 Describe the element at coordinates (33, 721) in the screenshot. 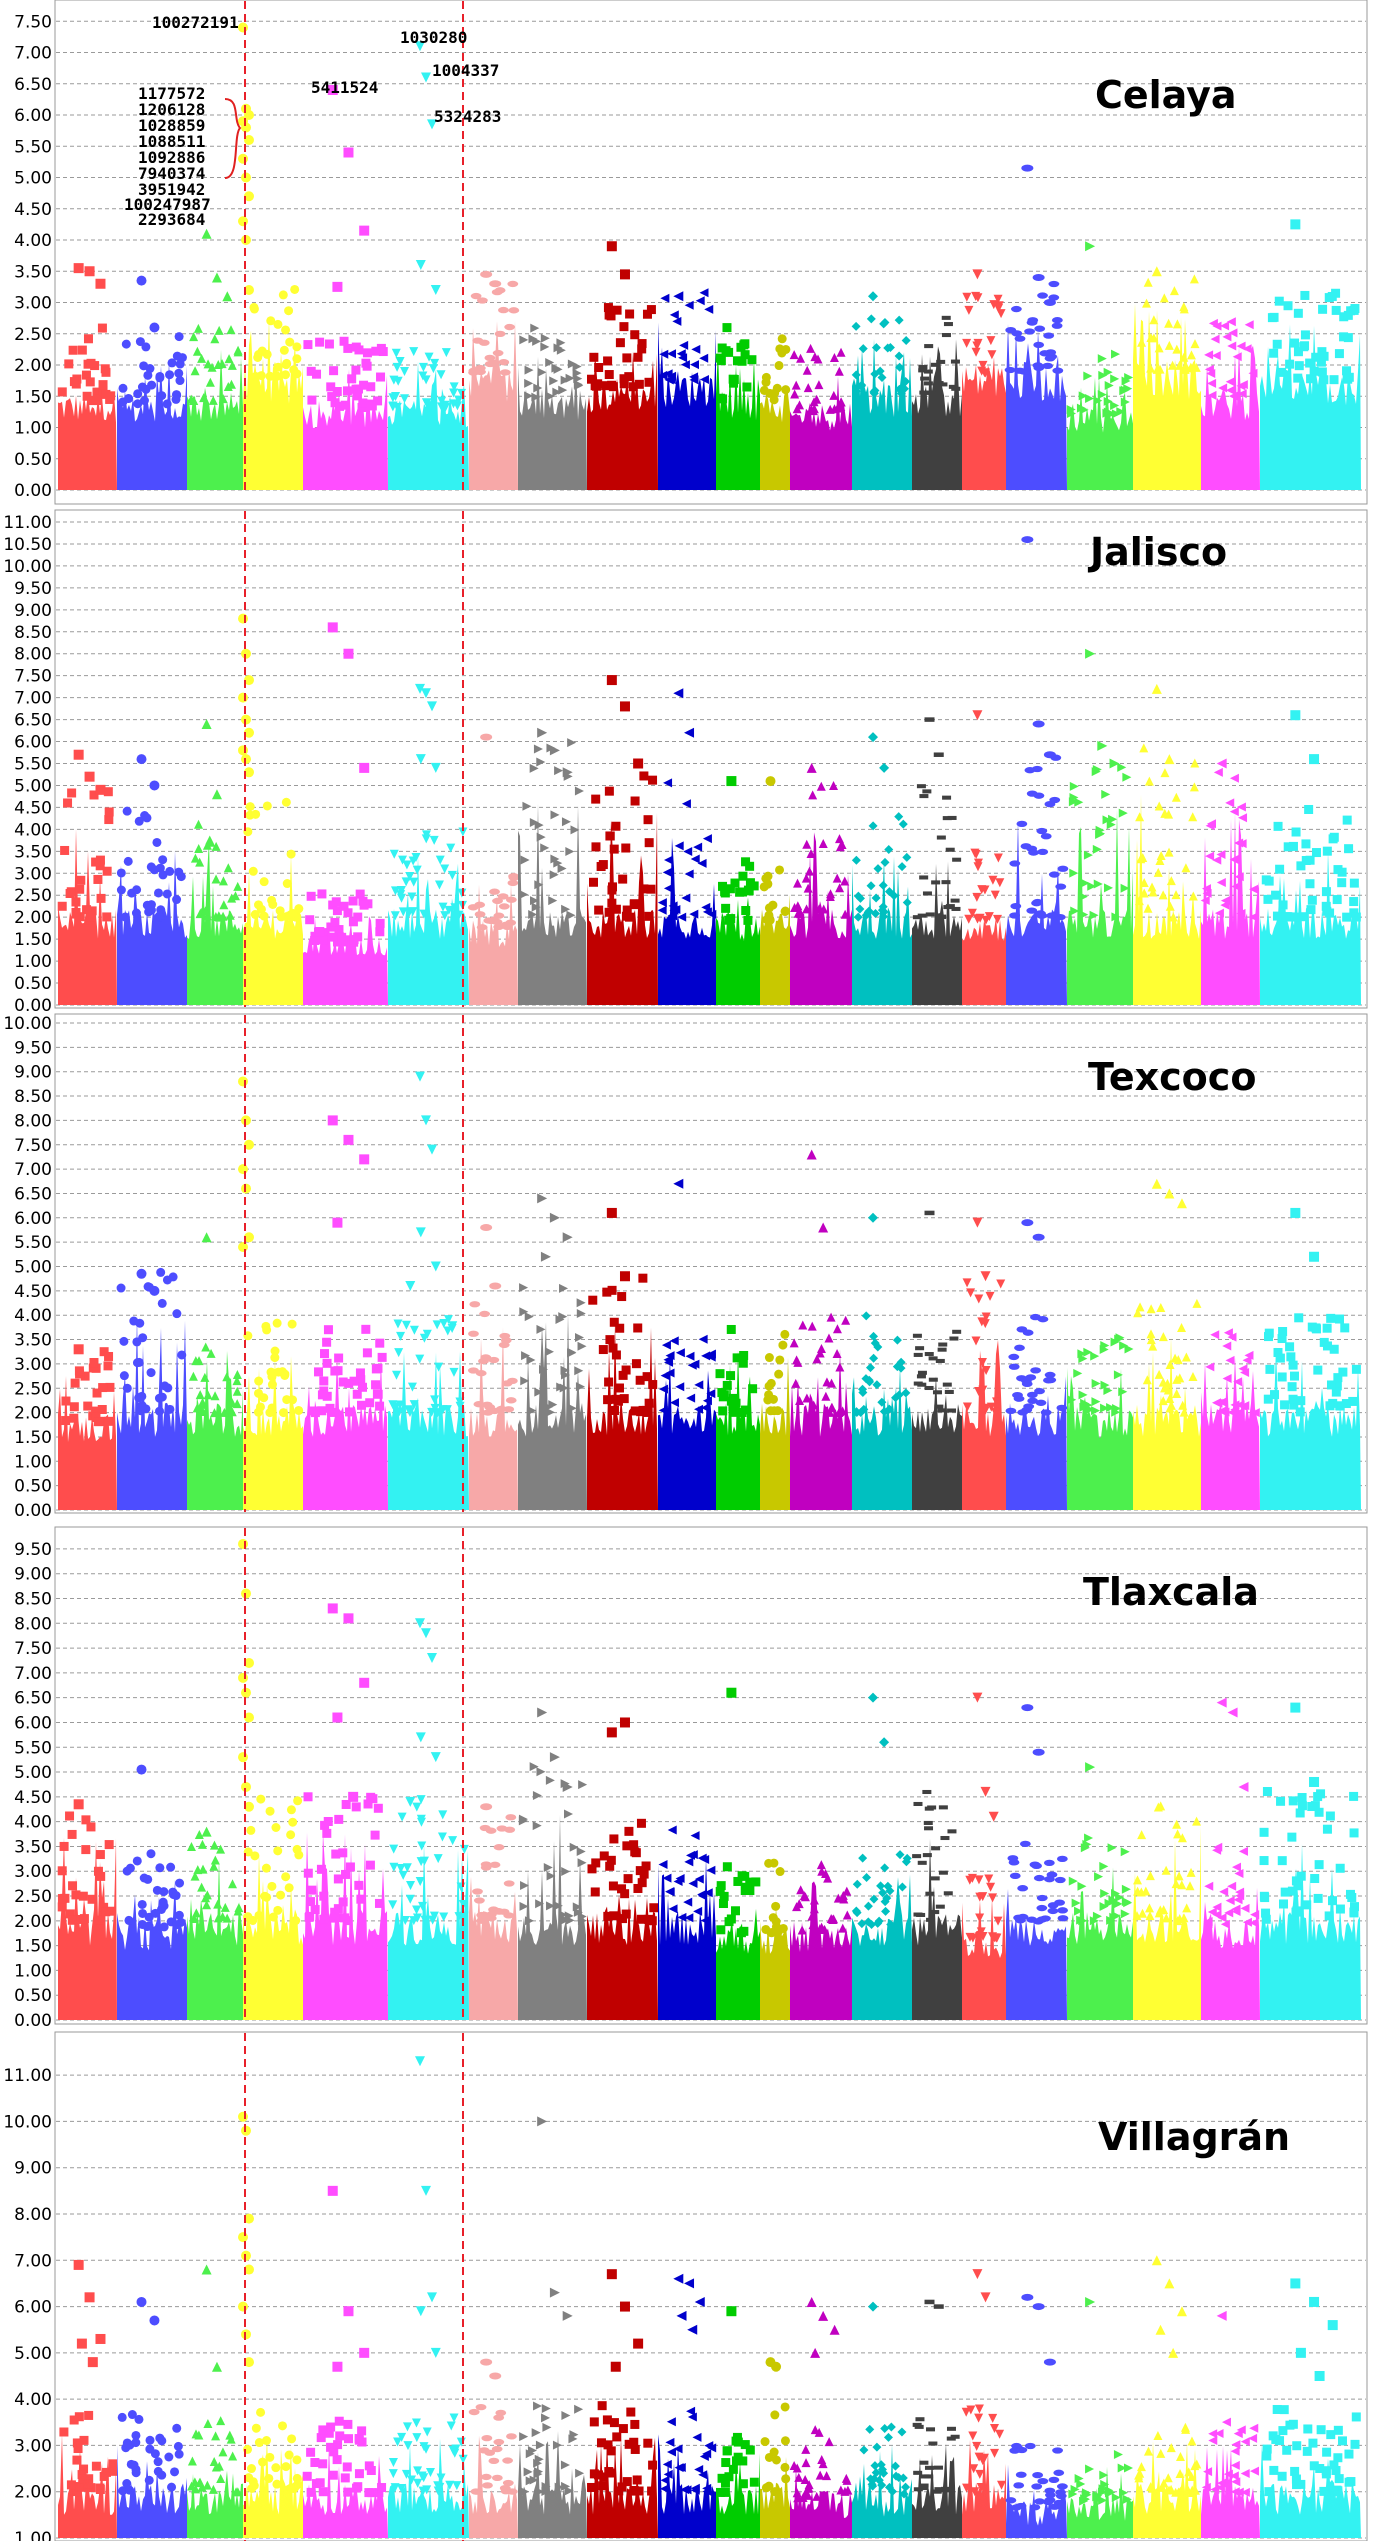

I see `y-tick-label: 6.50` at that location.